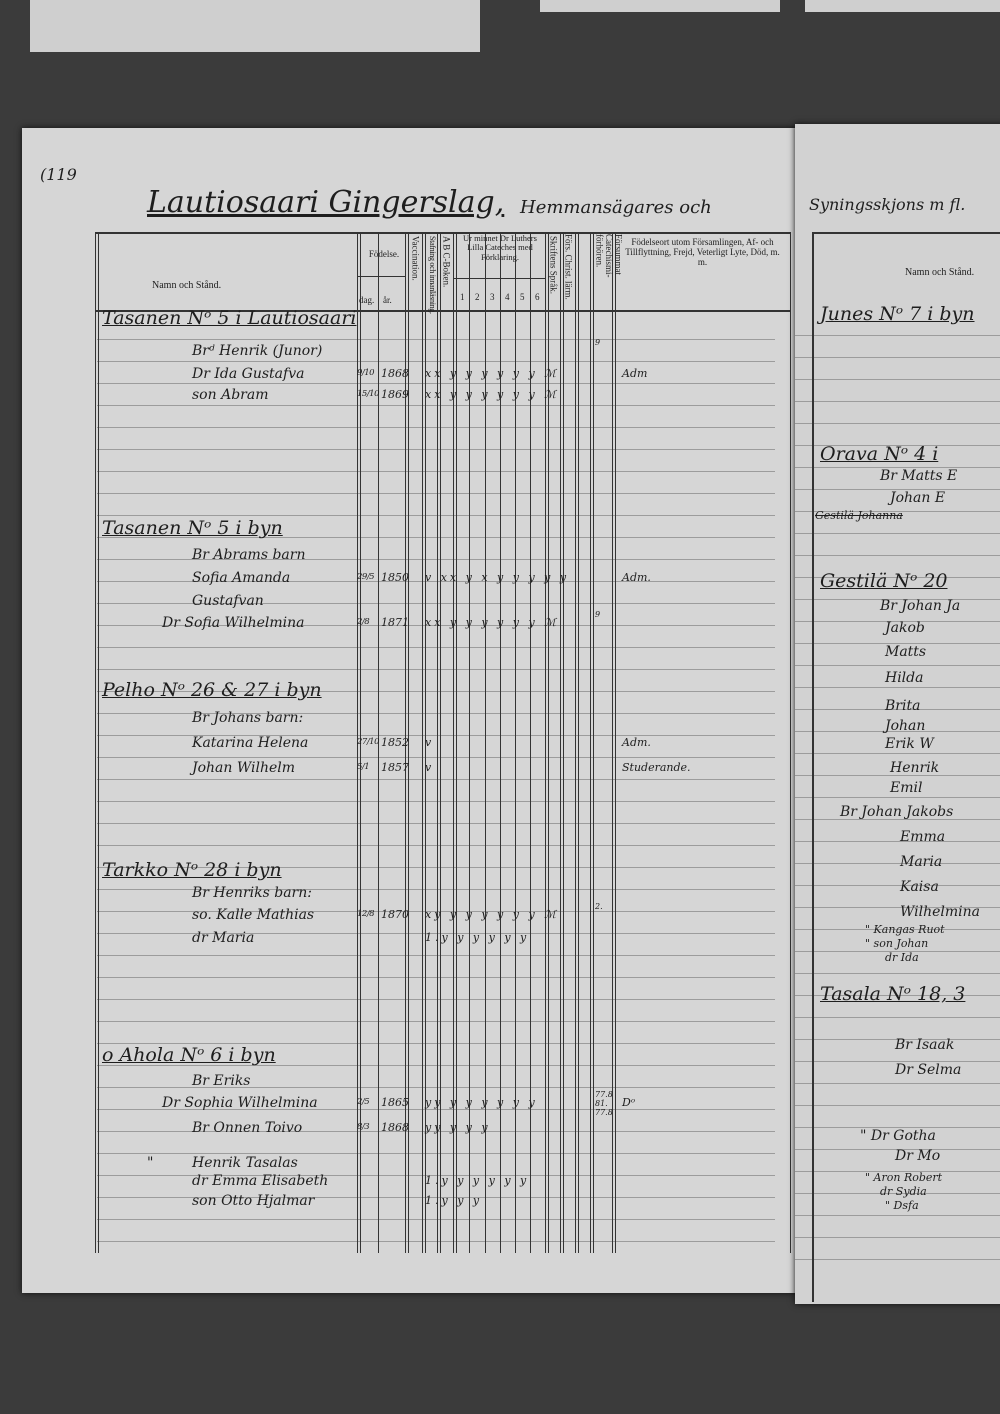 This screenshot has height=1414, width=1000. Describe the element at coordinates (462, 297) in the screenshot. I see `header-catechism-col: 1` at that location.